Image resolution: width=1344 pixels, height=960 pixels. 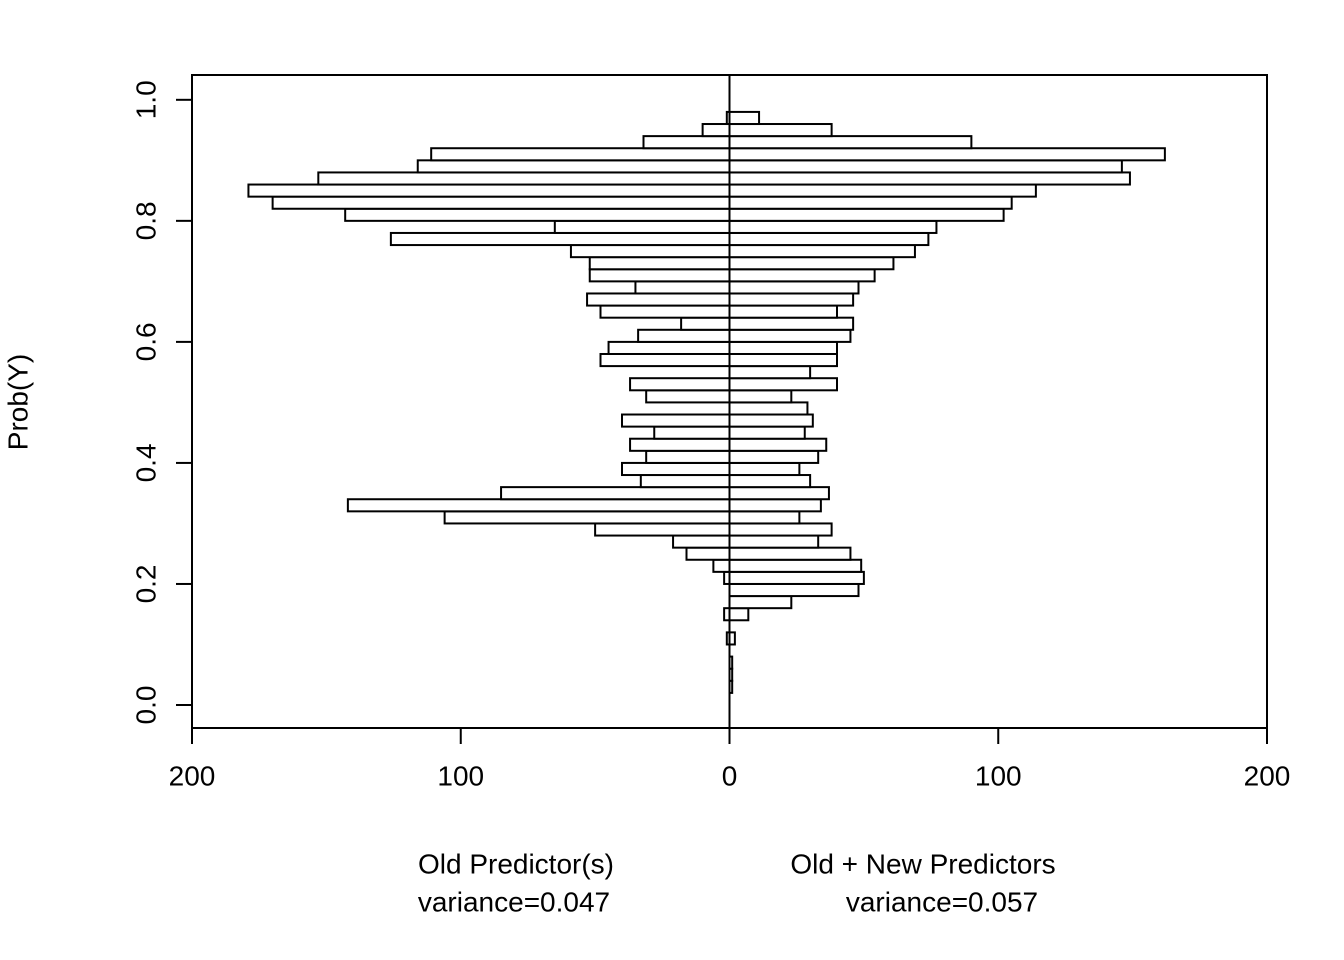 I want to click on series-subtitle: variance=0.057, so click(x=942, y=901).